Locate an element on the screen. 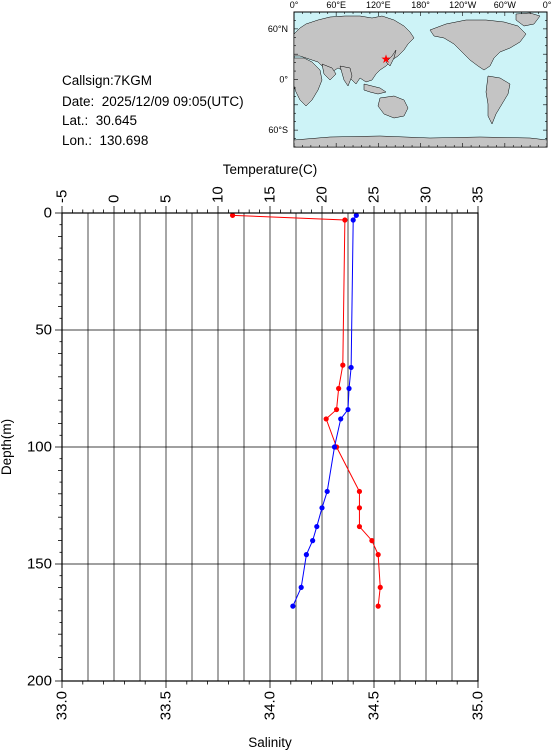 The image size is (553, 751). land-arabia is located at coordinates (329, 72).